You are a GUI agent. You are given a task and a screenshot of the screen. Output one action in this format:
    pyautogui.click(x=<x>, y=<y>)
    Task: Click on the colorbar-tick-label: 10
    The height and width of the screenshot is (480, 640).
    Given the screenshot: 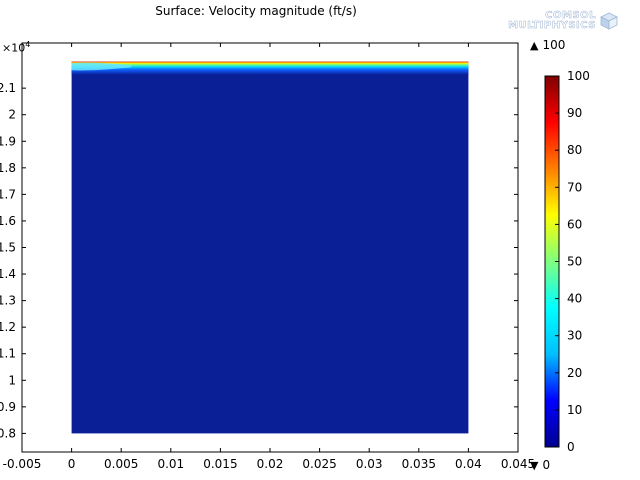 What is the action you would take?
    pyautogui.click(x=574, y=410)
    